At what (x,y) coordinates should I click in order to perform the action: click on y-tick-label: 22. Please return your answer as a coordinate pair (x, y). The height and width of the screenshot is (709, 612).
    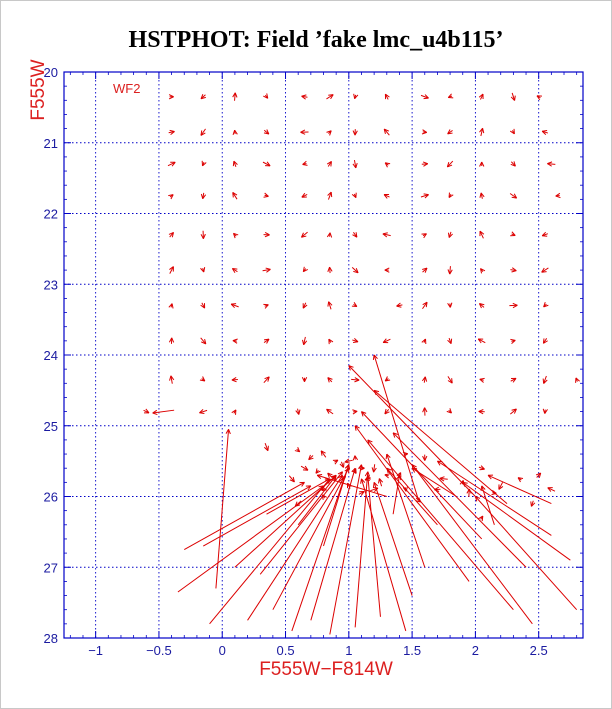
    Looking at the image, I should click on (51, 214).